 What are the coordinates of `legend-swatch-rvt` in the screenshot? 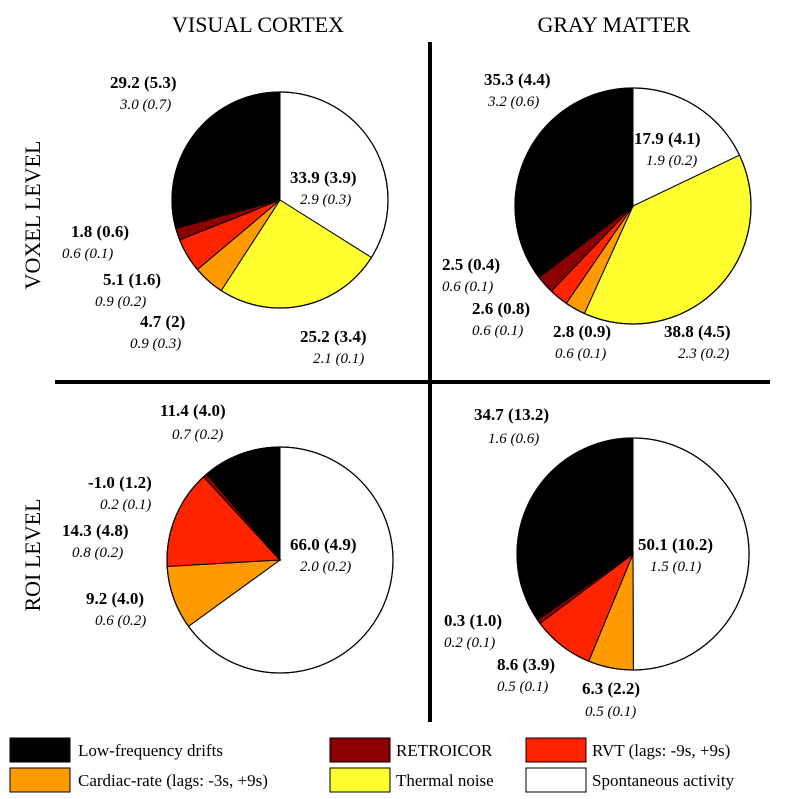 It's located at (556, 750).